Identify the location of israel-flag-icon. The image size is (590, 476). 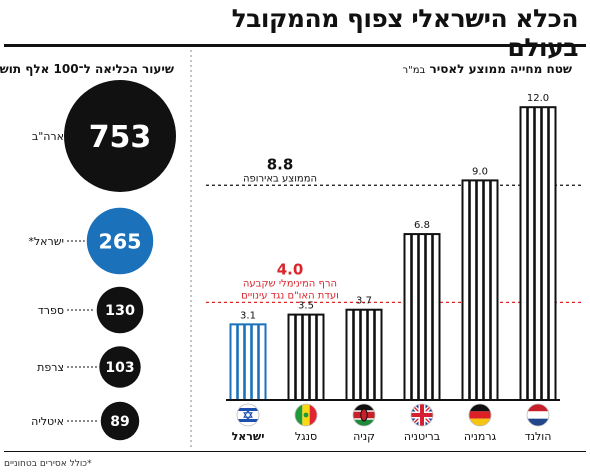
(248, 415).